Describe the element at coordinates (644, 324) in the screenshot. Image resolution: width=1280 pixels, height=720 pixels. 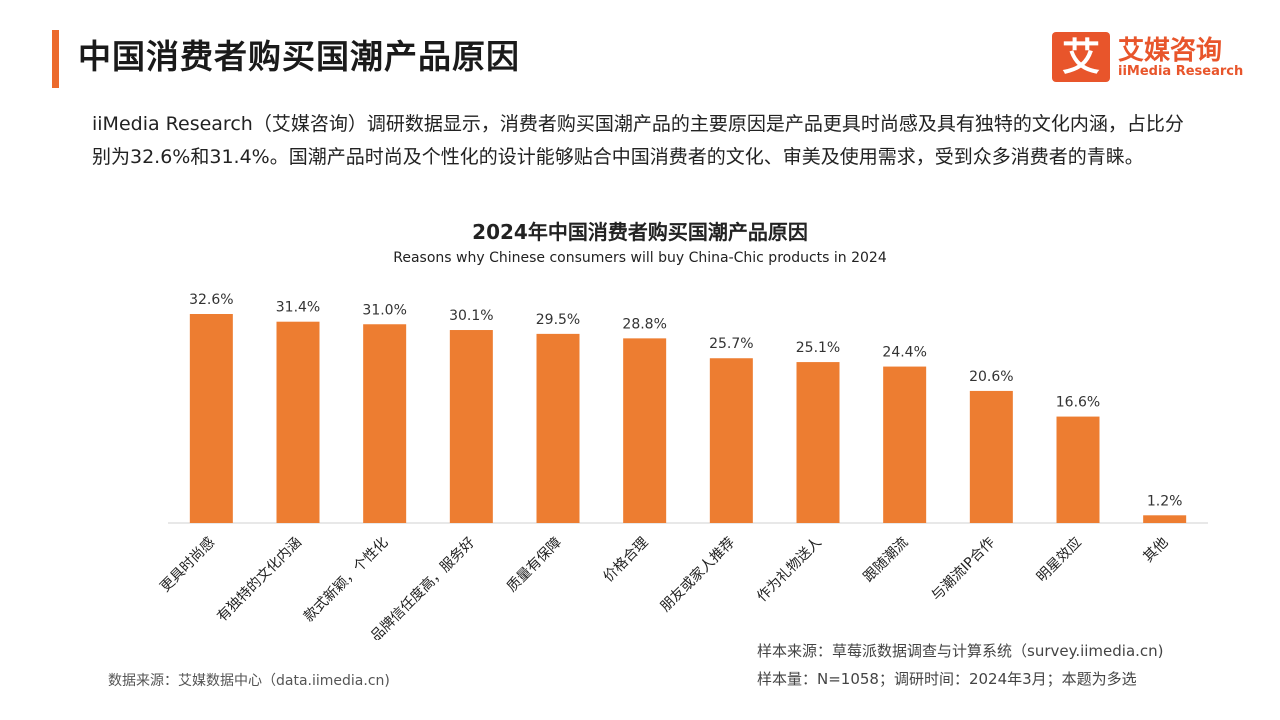
I see `bar-value-label: 28.8%` at that location.